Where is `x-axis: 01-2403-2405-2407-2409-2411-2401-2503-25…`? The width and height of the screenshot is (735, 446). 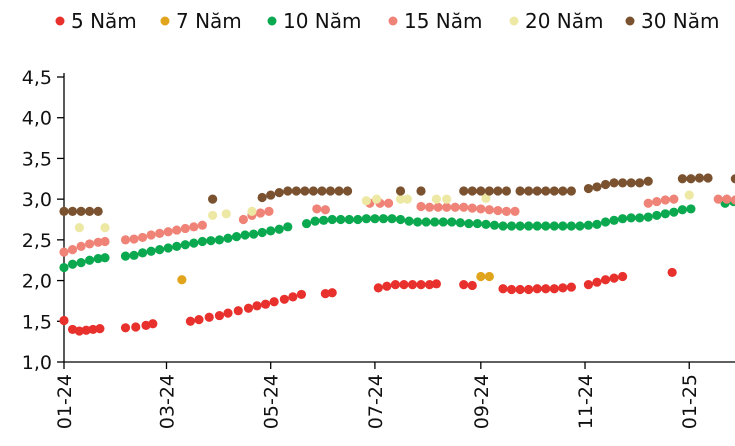 x-axis: 01-2403-2405-2407-2409-2411-2401-2503-25… is located at coordinates (394, 395).